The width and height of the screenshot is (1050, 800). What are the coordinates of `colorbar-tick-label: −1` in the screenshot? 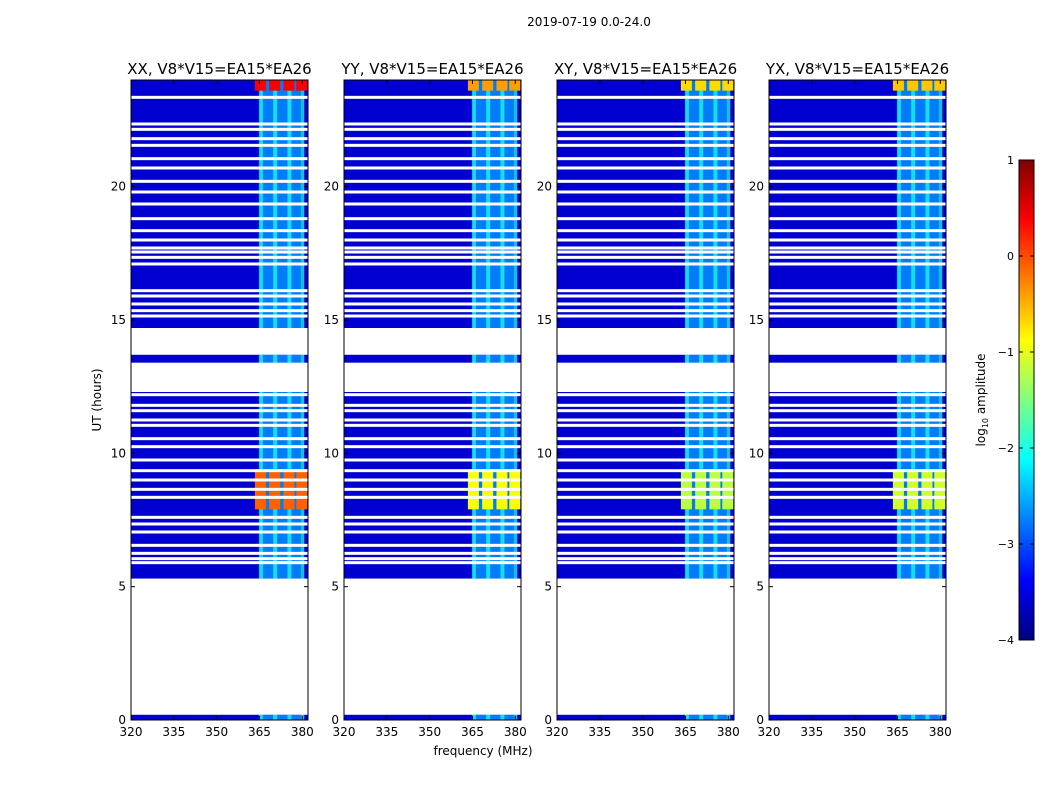 It's located at (1006, 352).